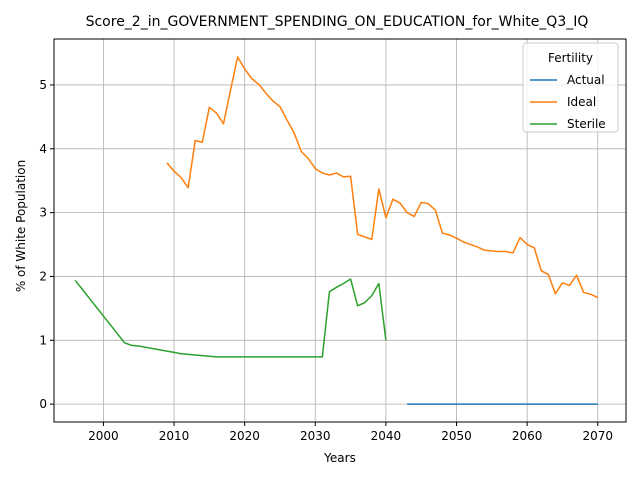 Image resolution: width=640 pixels, height=480 pixels. Describe the element at coordinates (103, 436) in the screenshot. I see `x-tick-label: 2000` at that location.